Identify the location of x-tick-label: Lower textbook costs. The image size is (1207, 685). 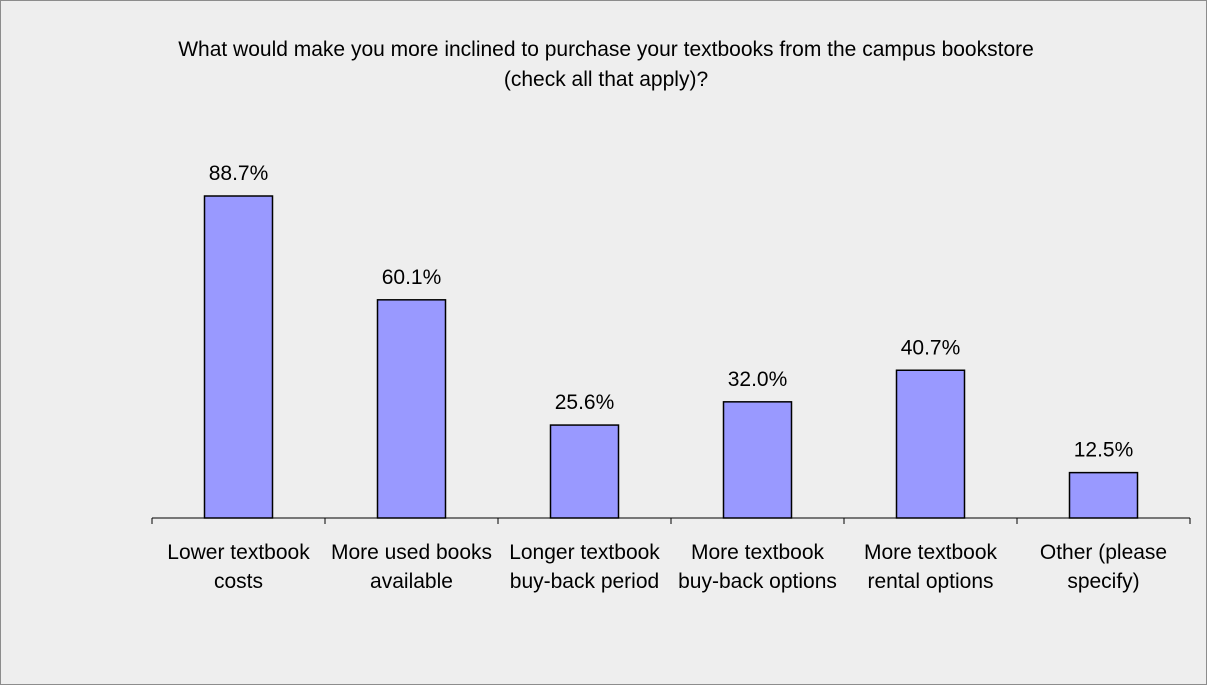
(238, 567).